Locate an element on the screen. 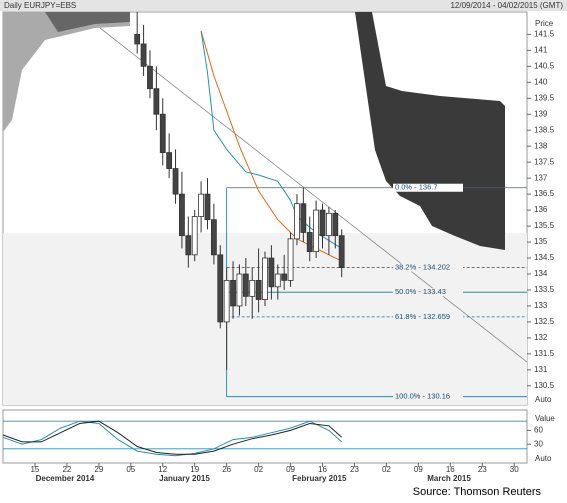 Image resolution: width=567 pixels, height=503 pixels. y-tick-label: 136.5 is located at coordinates (544, 193).